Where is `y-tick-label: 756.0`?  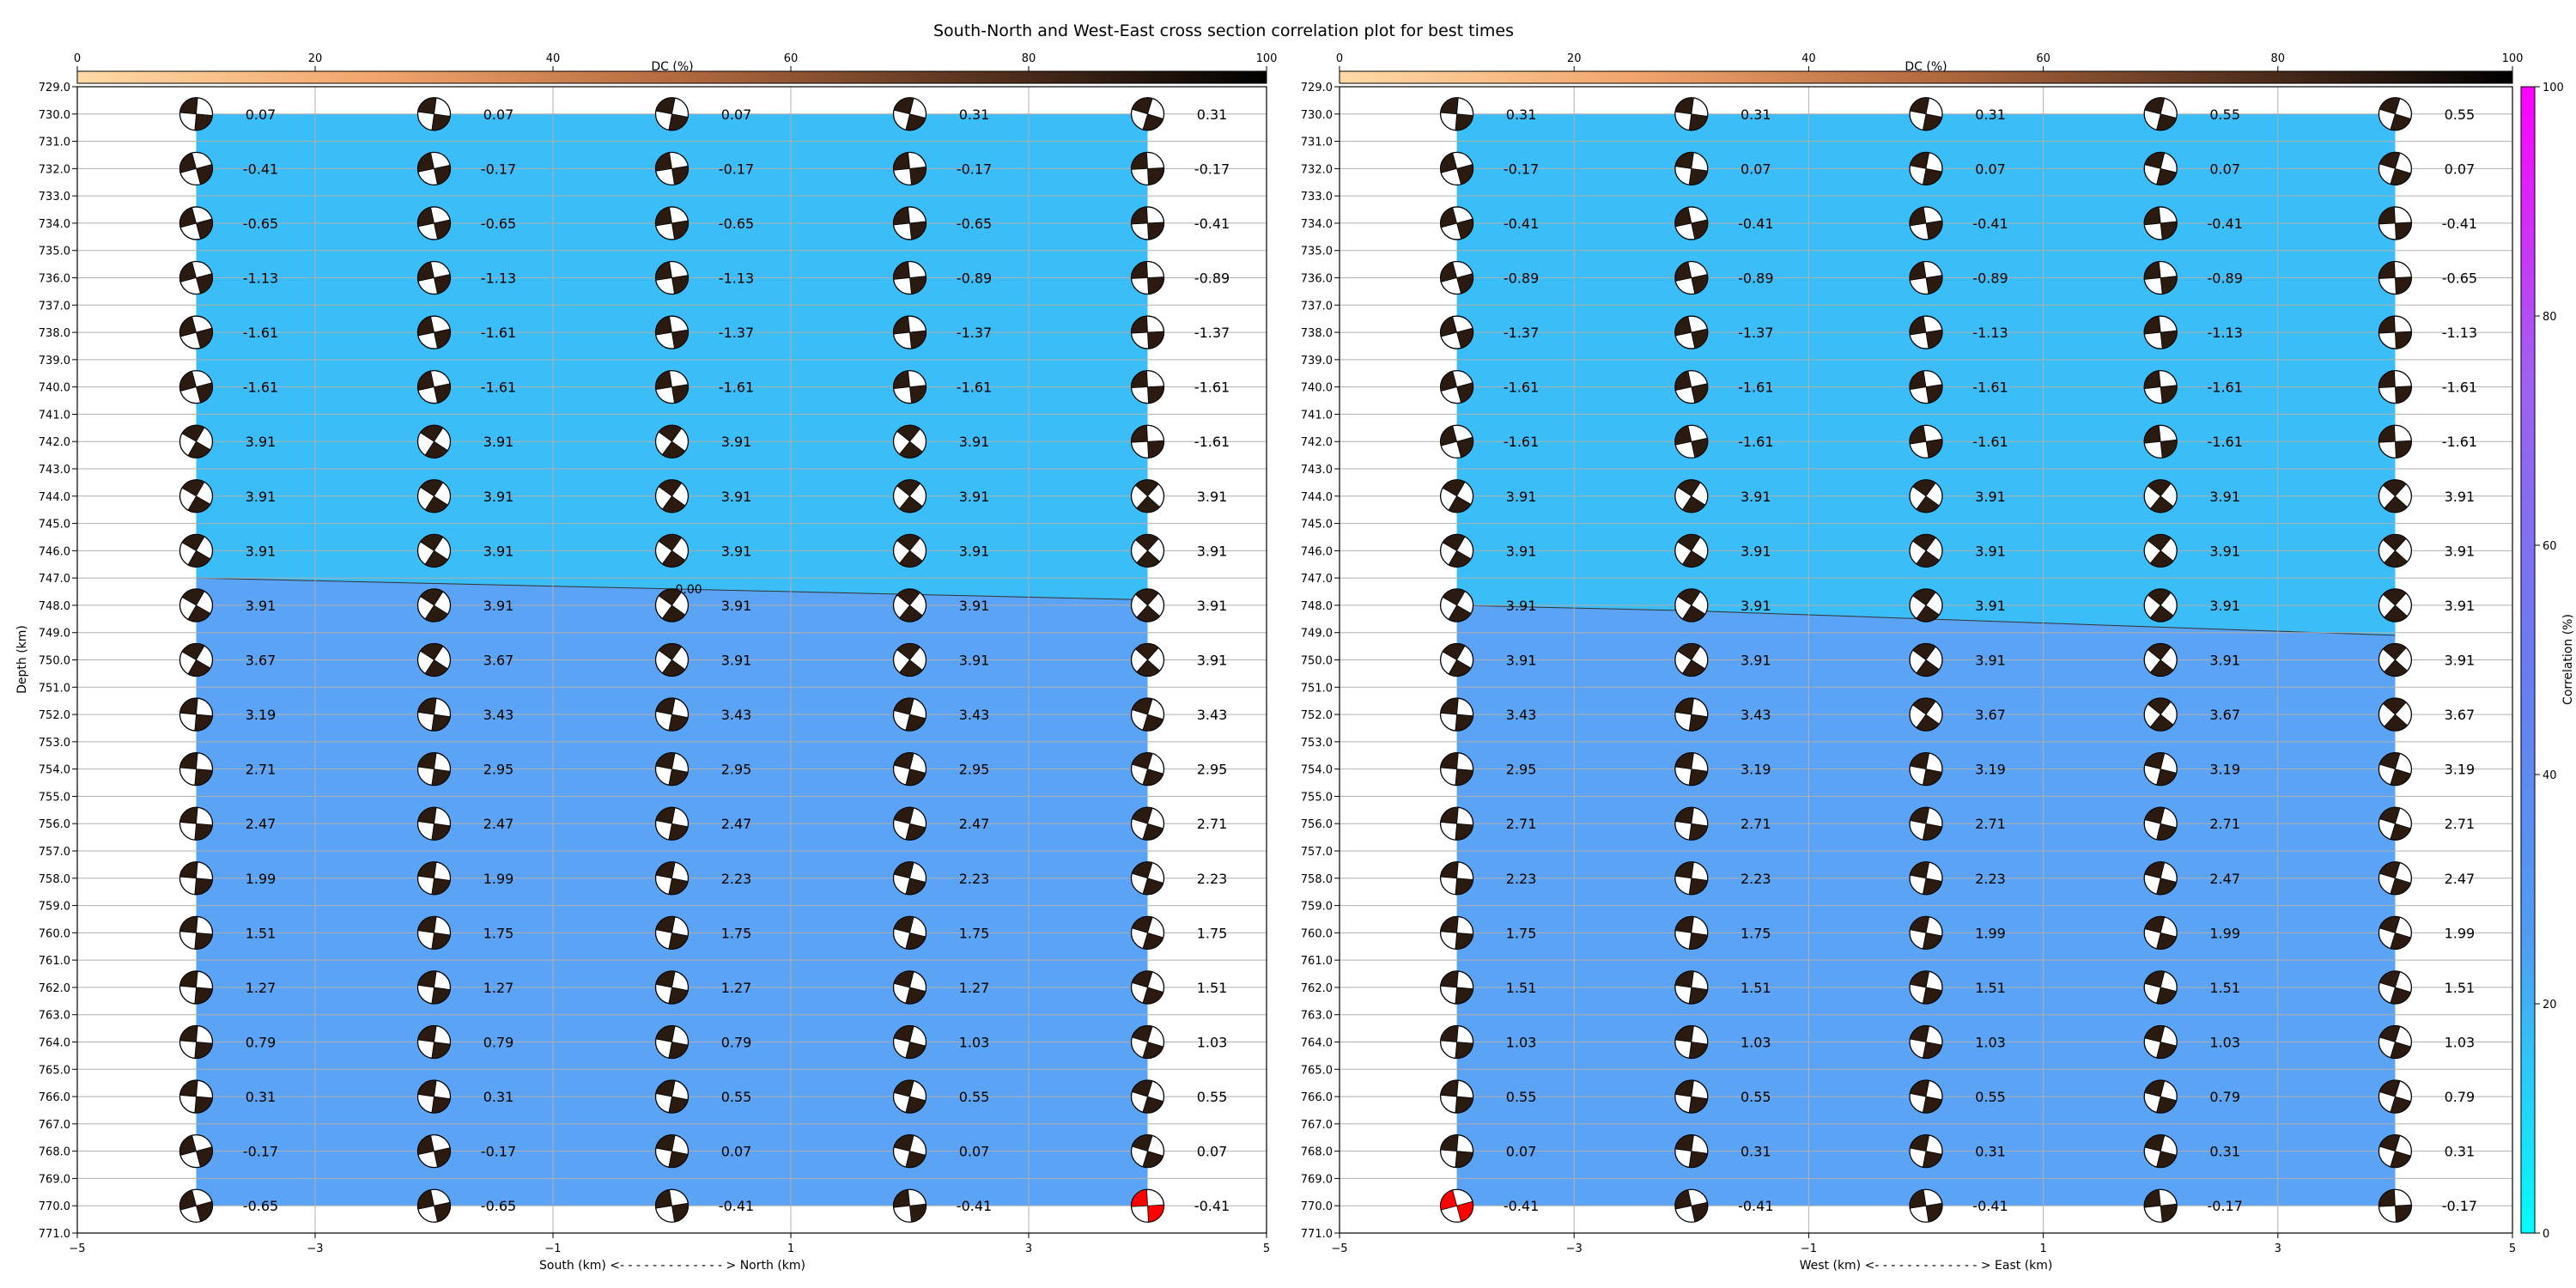
y-tick-label: 756.0 is located at coordinates (55, 824).